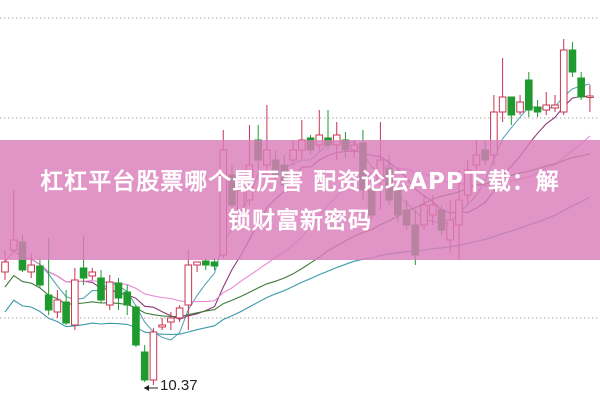 This screenshot has height=401, width=600. Describe the element at coordinates (179, 385) in the screenshot. I see `low-price-label: 10.37` at that location.